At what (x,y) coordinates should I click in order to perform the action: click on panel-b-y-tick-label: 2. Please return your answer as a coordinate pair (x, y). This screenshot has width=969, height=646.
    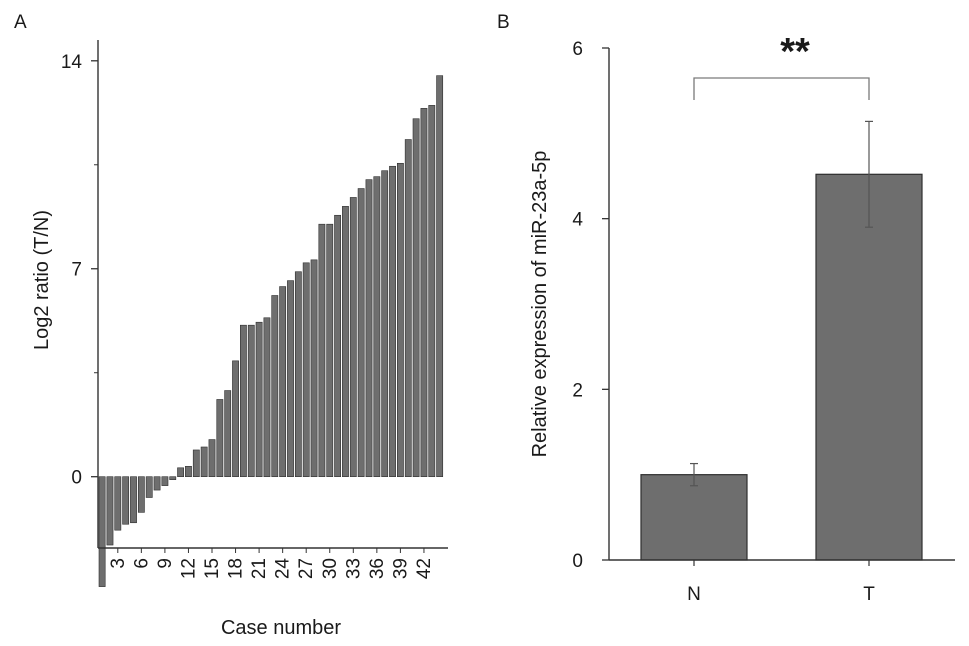
    Looking at the image, I should click on (577, 390).